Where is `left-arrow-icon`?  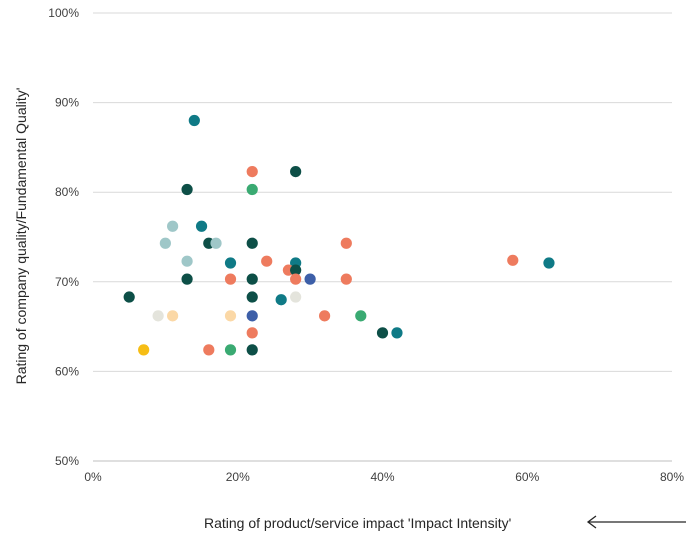 left-arrow-icon is located at coordinates (636, 522).